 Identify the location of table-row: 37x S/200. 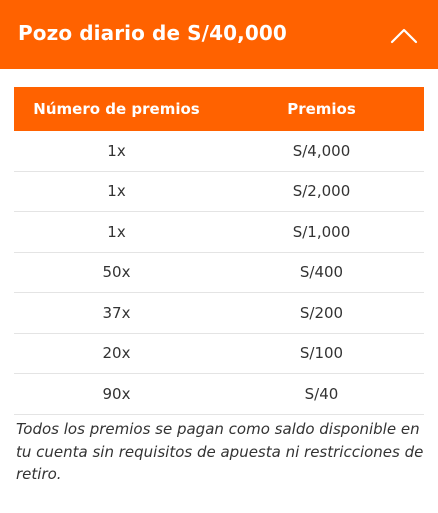
(219, 313).